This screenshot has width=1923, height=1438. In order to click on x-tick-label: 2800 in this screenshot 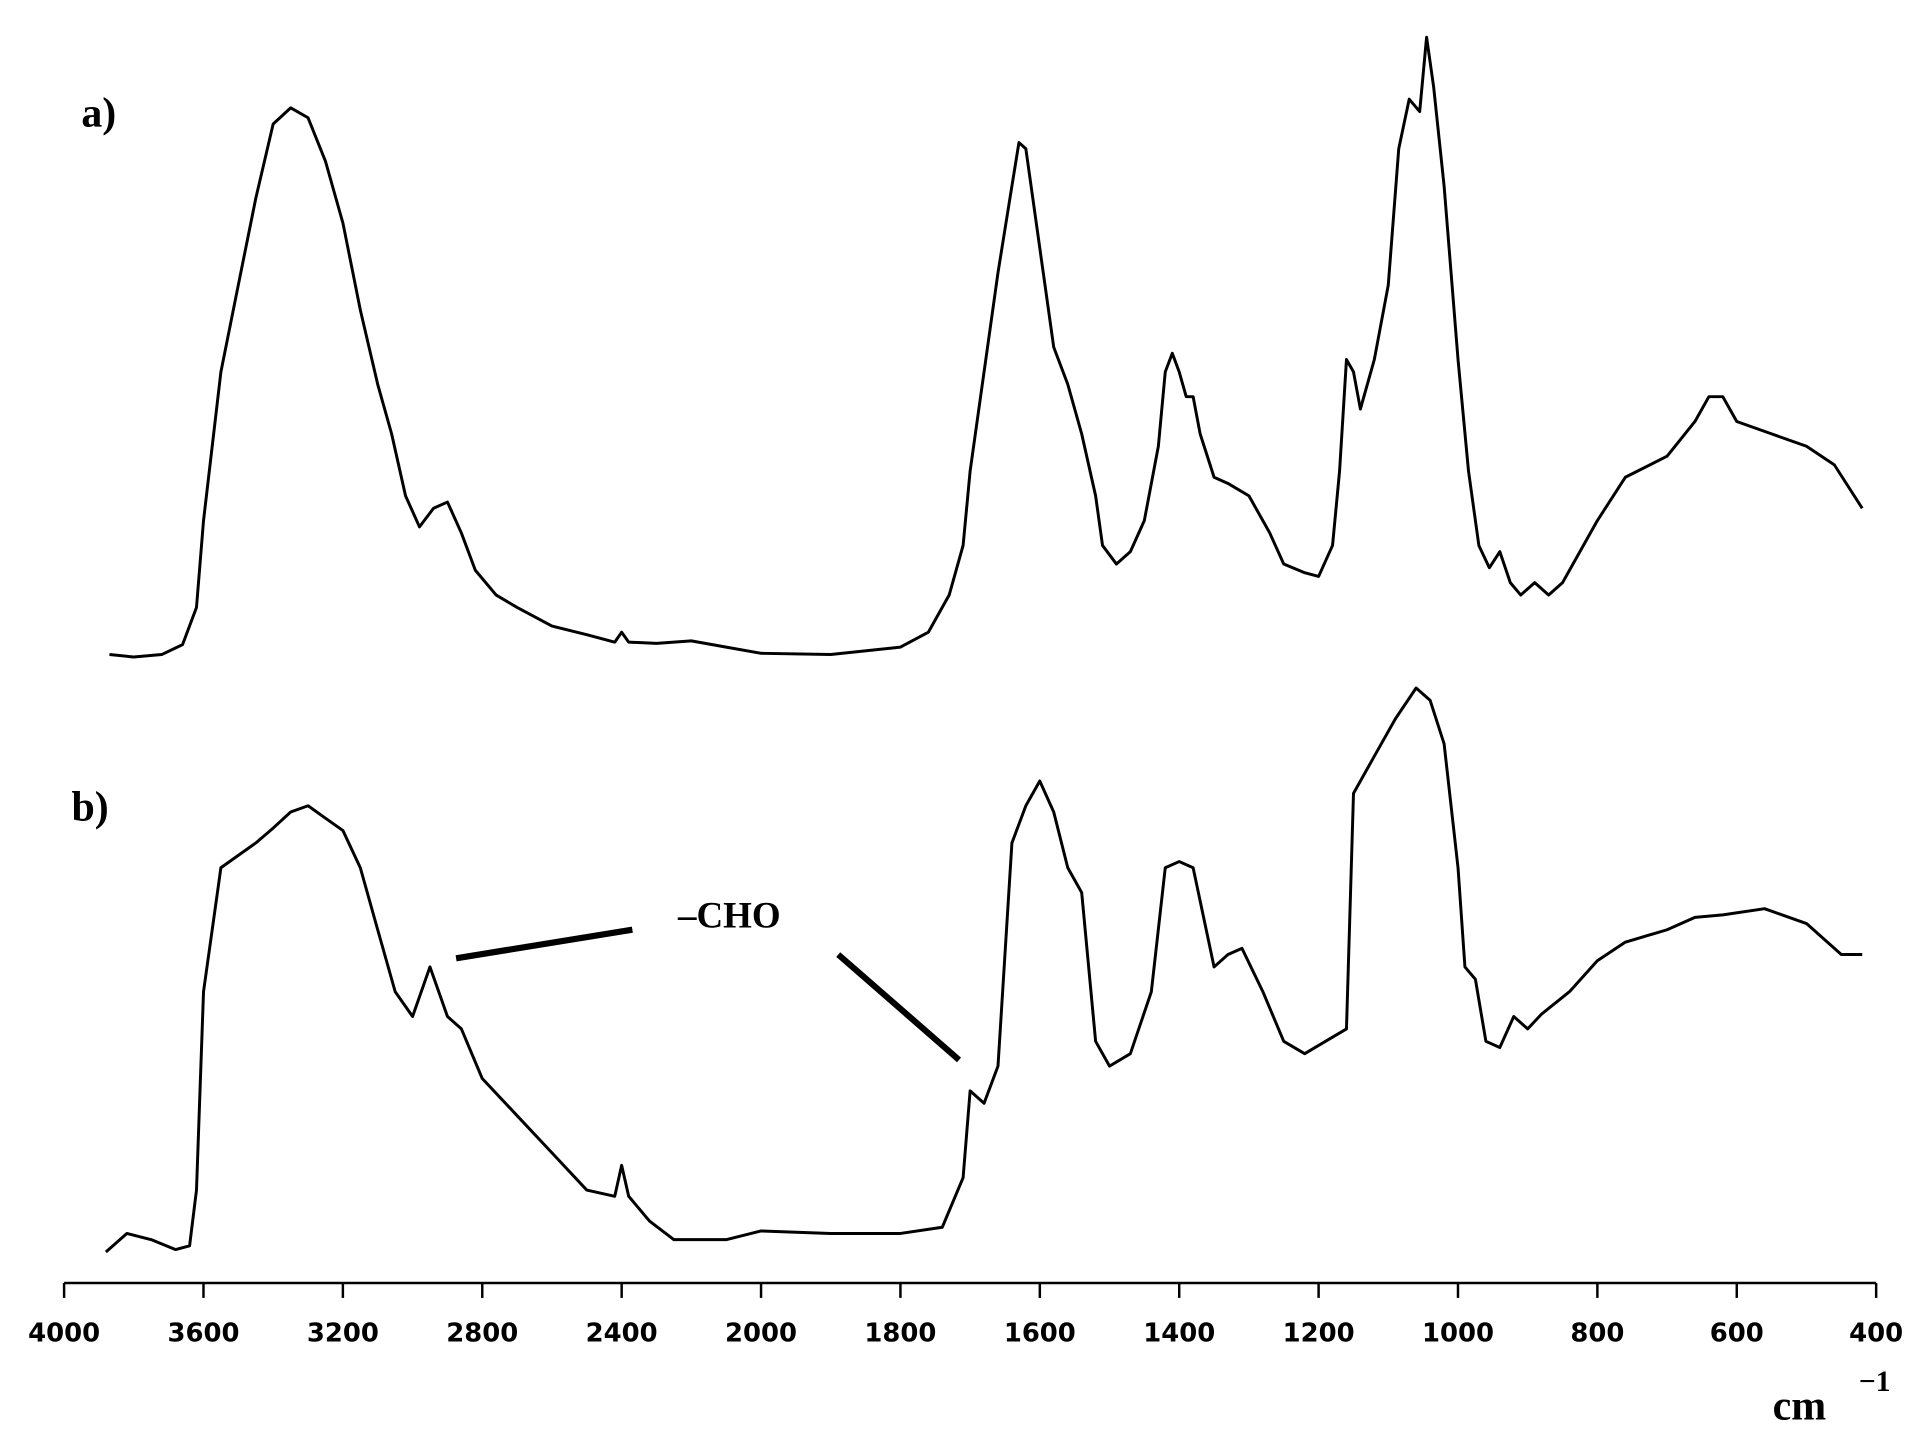, I will do `click(482, 1333)`.